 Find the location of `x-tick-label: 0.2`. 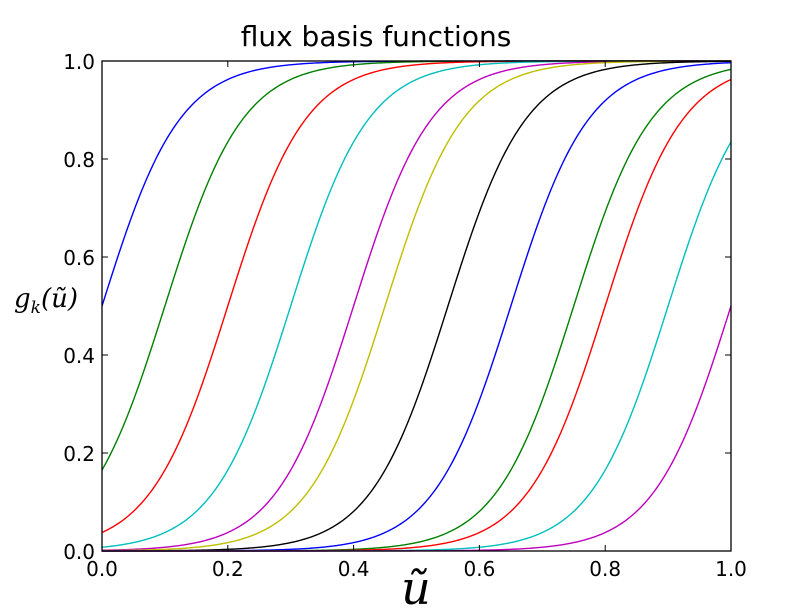

x-tick-label: 0.2 is located at coordinates (228, 569).